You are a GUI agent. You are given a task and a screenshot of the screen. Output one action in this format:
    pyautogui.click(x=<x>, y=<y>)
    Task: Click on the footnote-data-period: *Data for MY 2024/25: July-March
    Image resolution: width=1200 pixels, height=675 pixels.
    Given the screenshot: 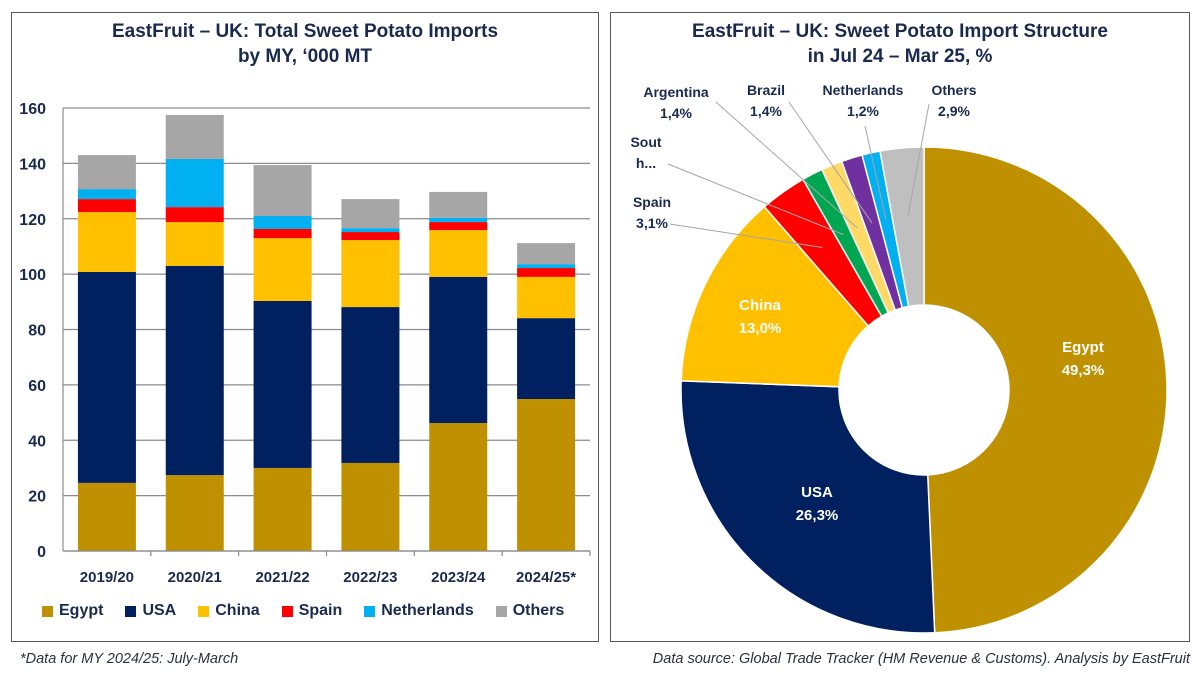 What is the action you would take?
    pyautogui.click(x=129, y=659)
    